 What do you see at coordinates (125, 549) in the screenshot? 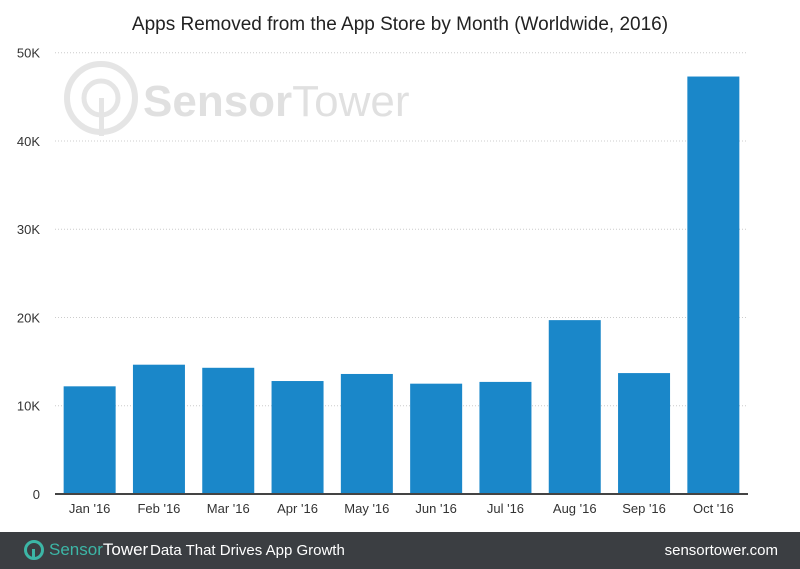
I see `logo-text-tower: Tower` at bounding box center [125, 549].